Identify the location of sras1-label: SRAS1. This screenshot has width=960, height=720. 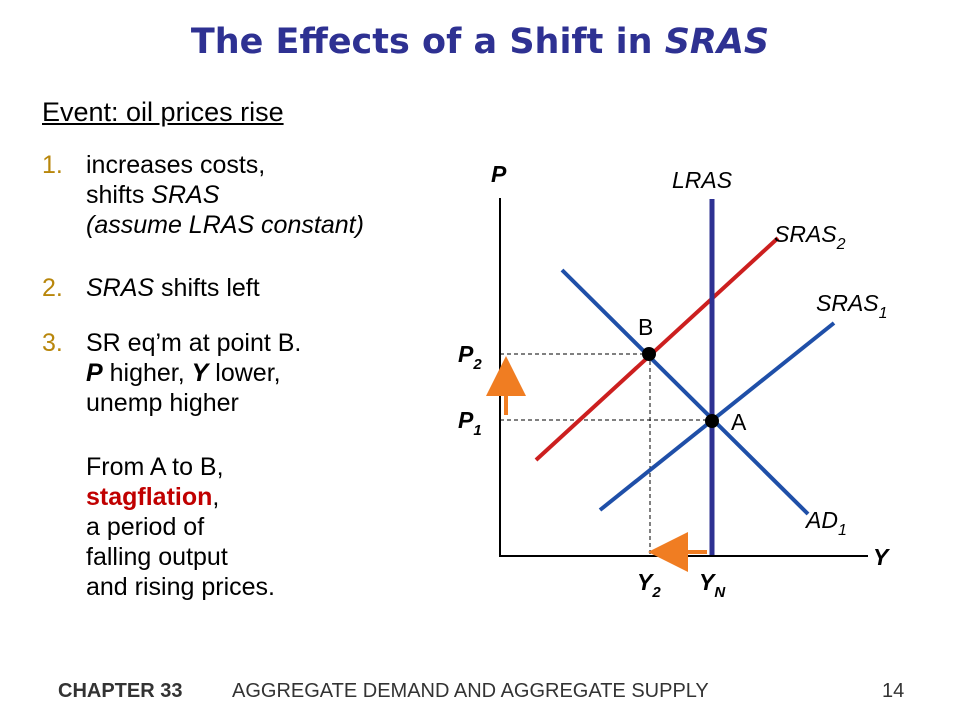
(852, 306).